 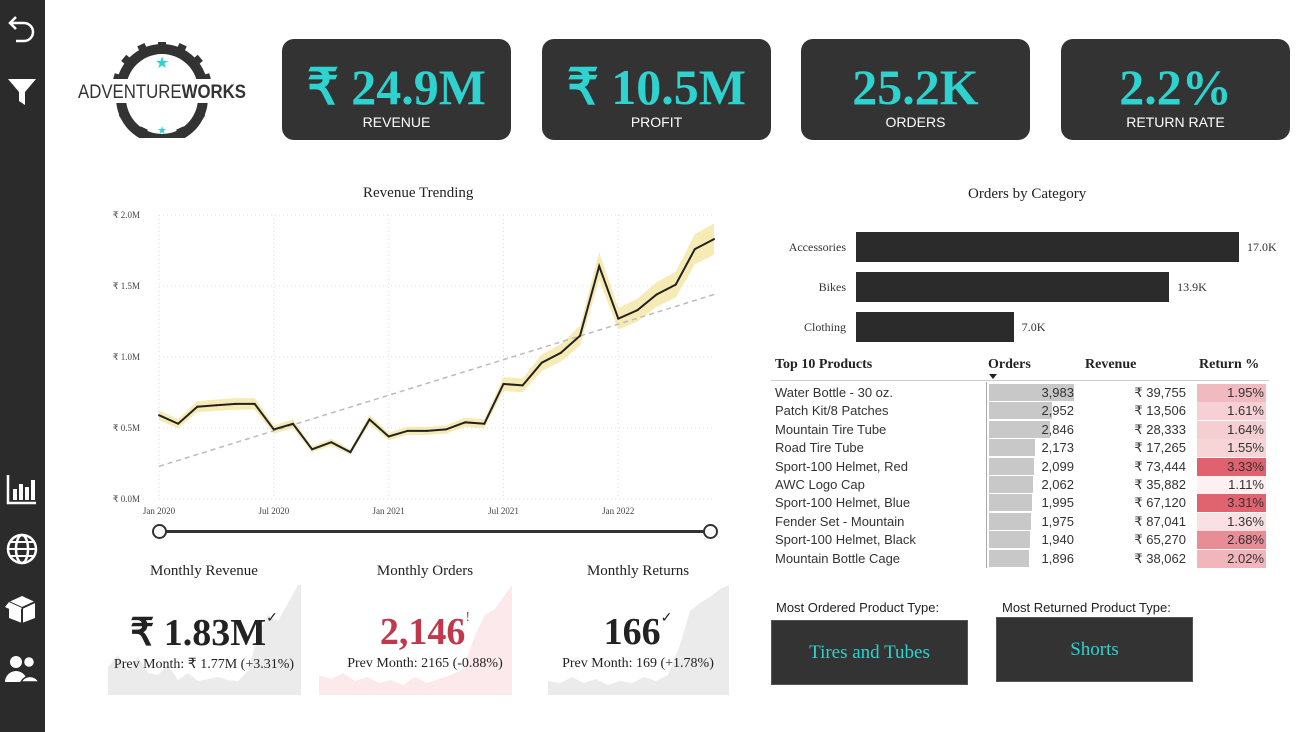 I want to click on monthly-orders-title: Monthly Orders, so click(x=425, y=571).